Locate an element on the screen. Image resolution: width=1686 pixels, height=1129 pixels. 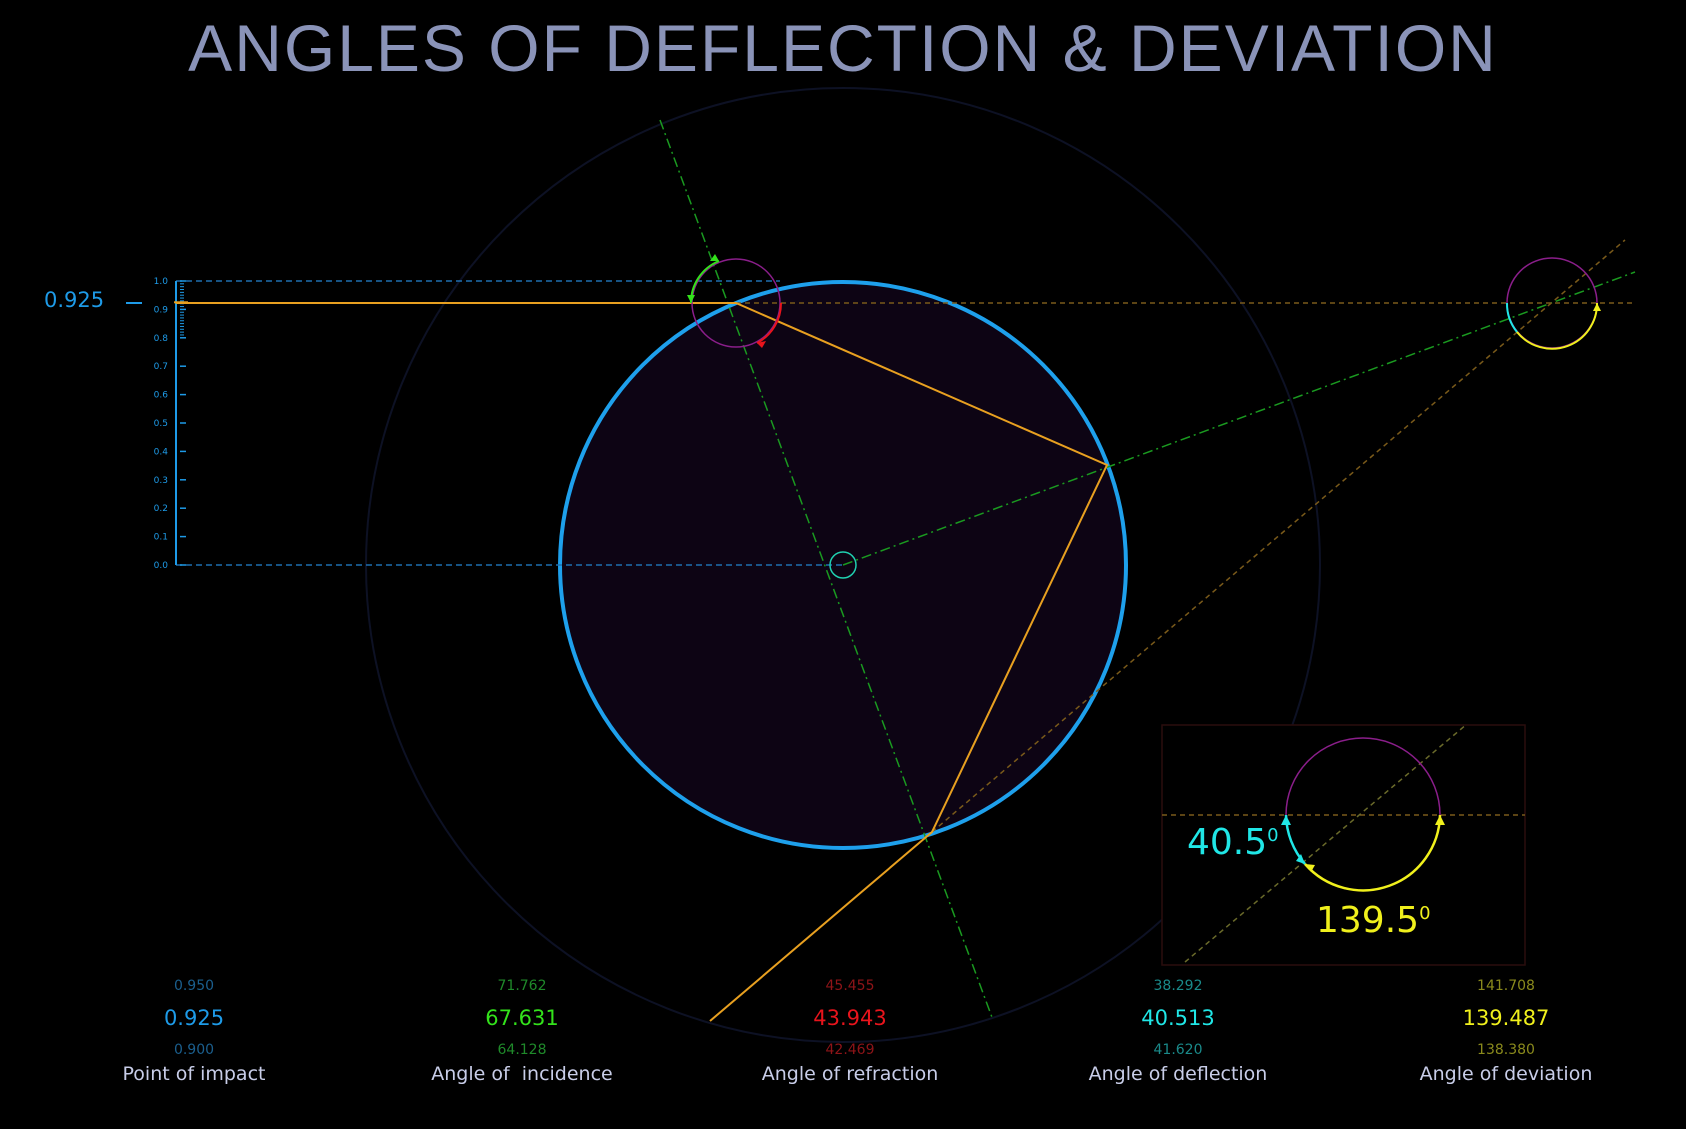
slider-ticks: 1.0 0.9 0.8 0.7 0.6 0.5 0.4 0.3 0.2 0.1 0.0 is located at coordinates (171, 424).